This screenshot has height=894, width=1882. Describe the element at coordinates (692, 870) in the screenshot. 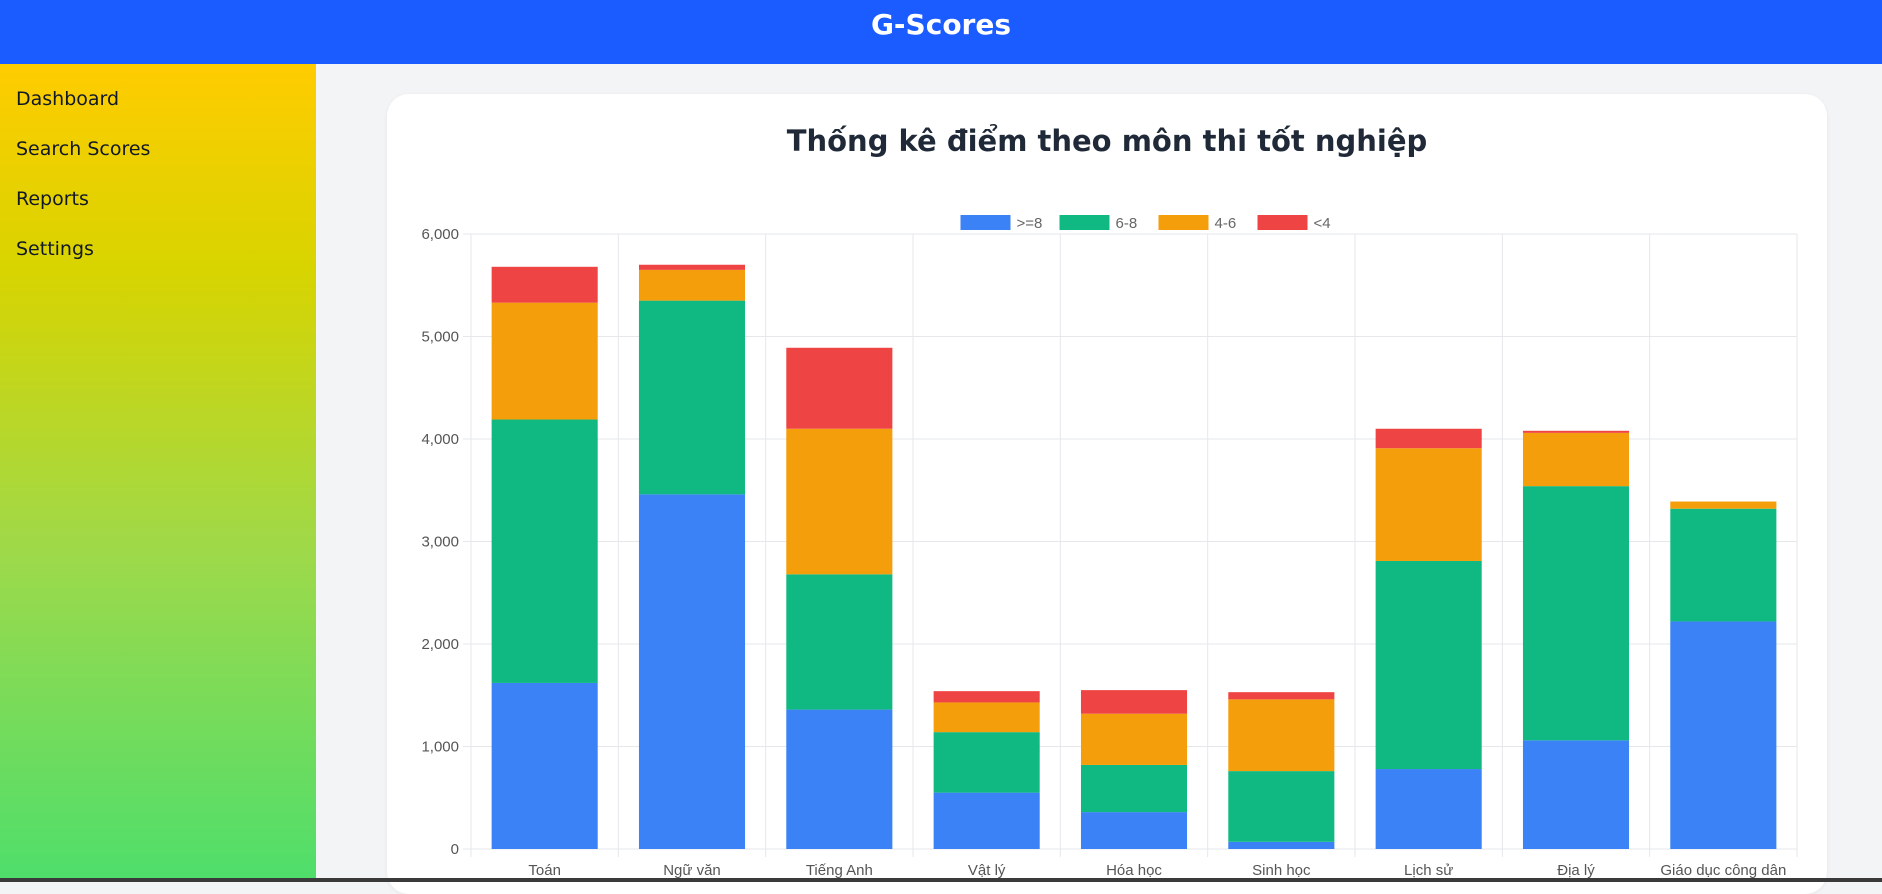

I see `x-tick-label: Ngữ văn` at that location.